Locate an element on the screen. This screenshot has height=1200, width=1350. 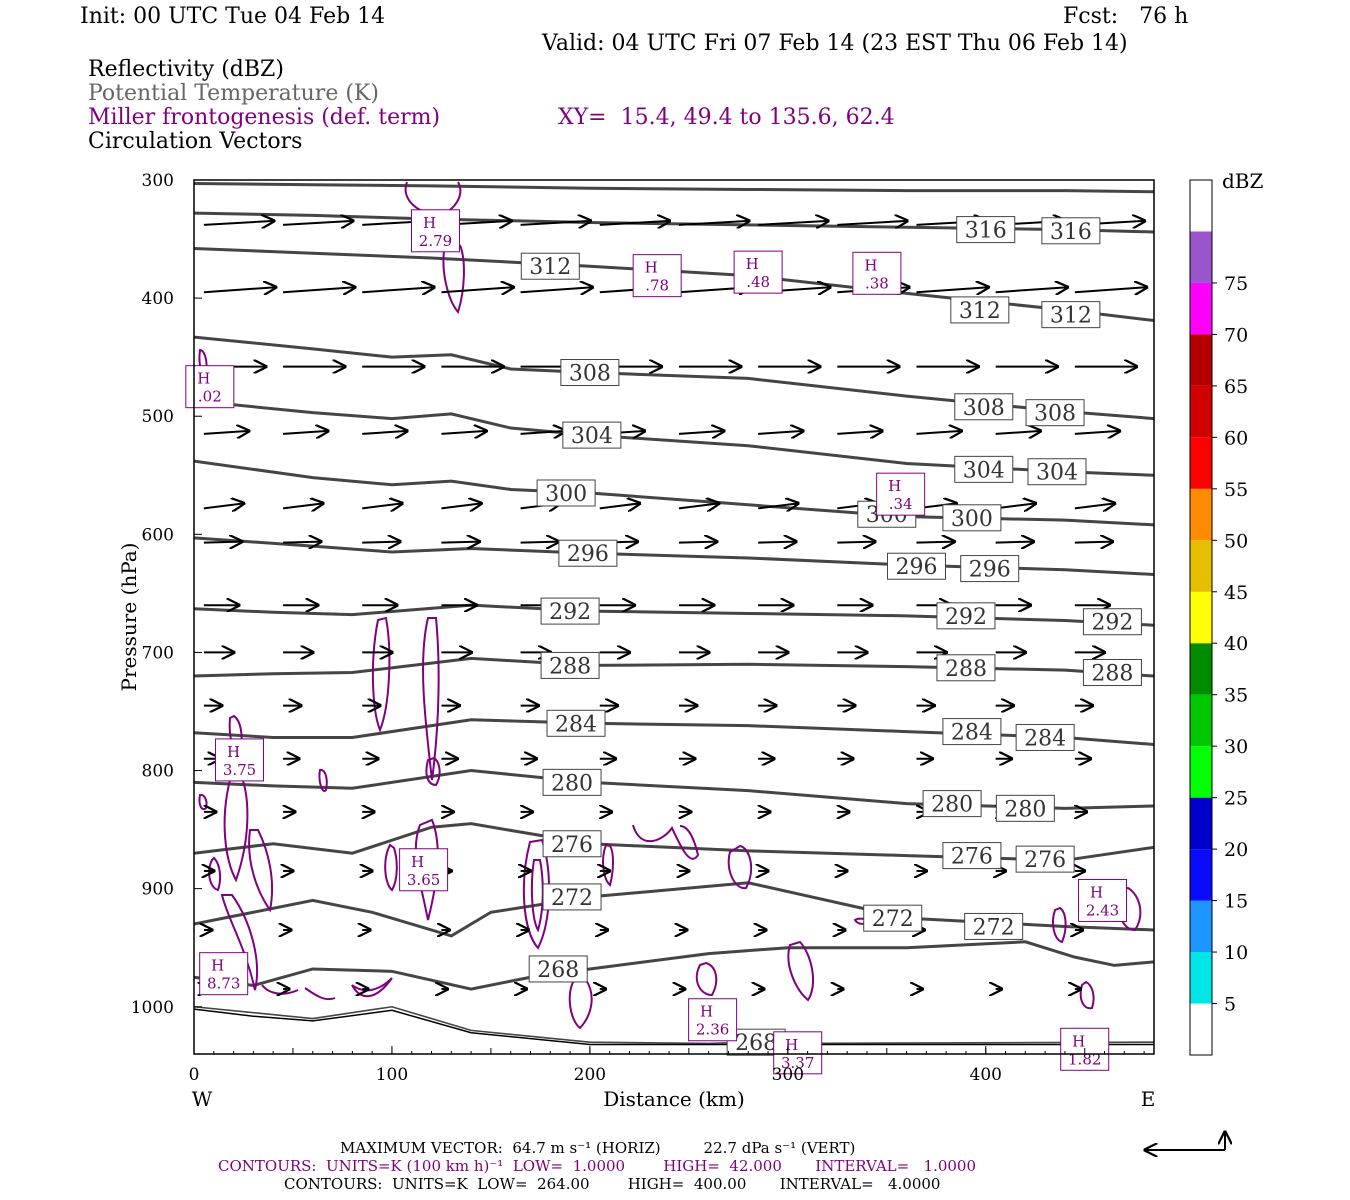
field-miller: Miller frontogenesis (def. term) is located at coordinates (264, 117).